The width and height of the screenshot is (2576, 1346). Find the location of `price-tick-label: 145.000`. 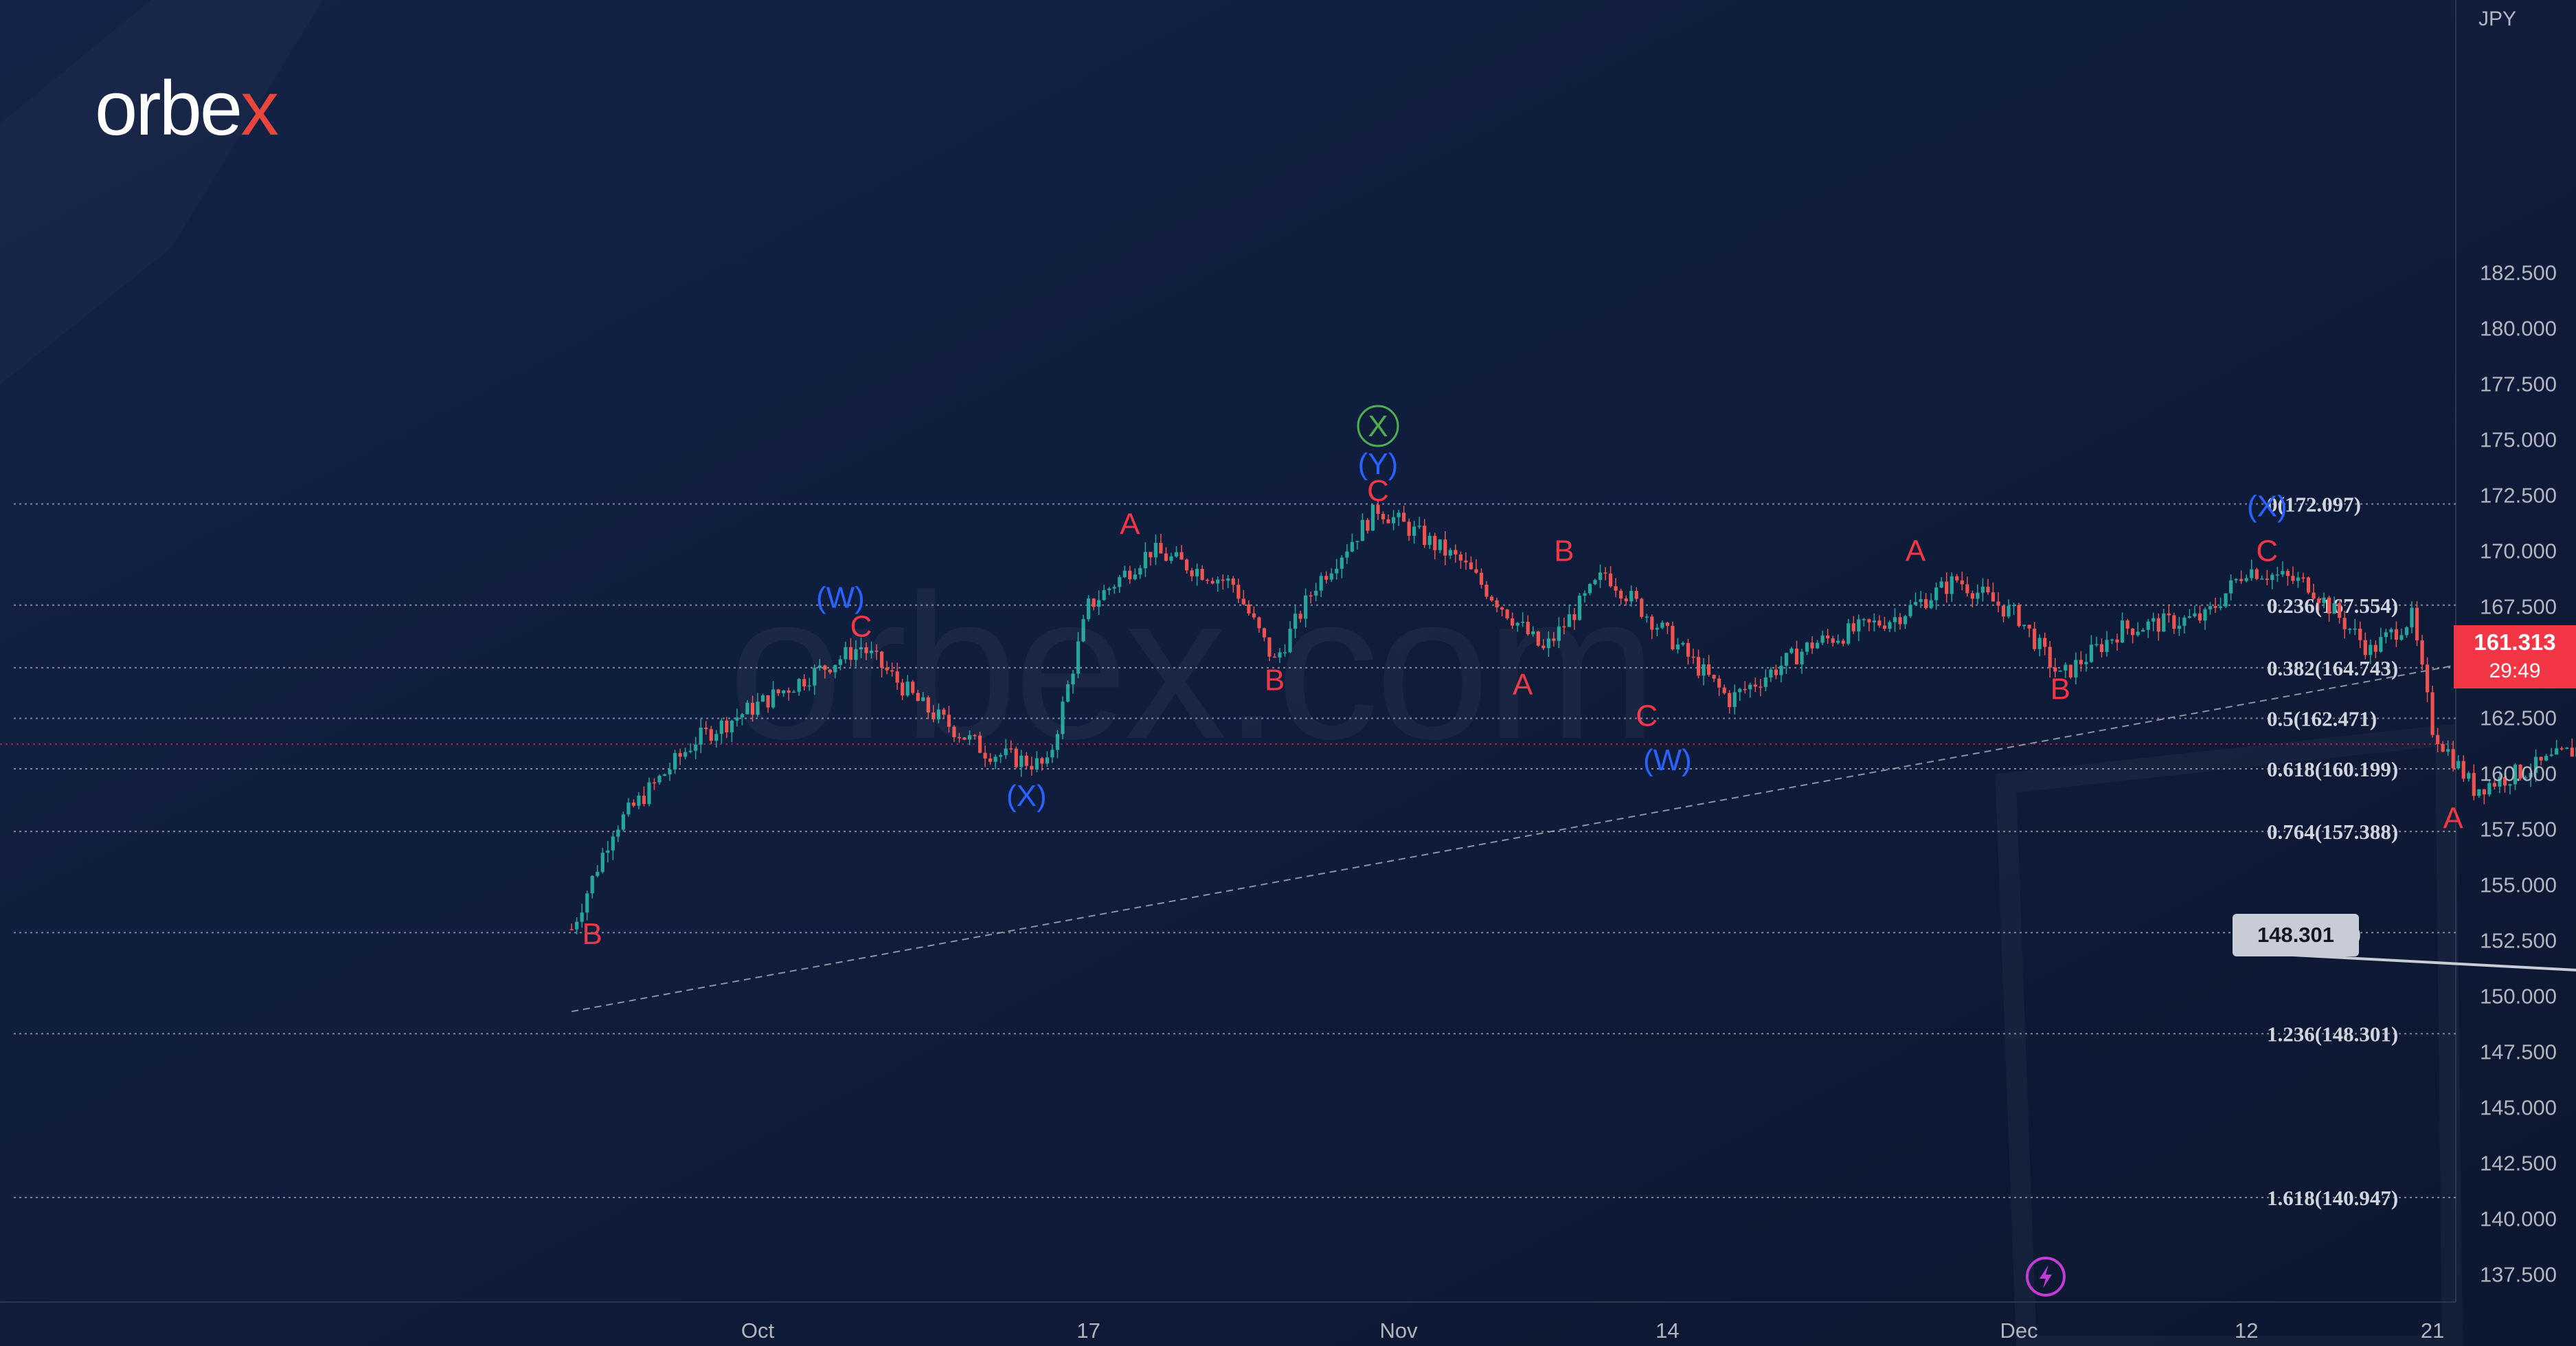

price-tick-label: 145.000 is located at coordinates (2518, 1108).